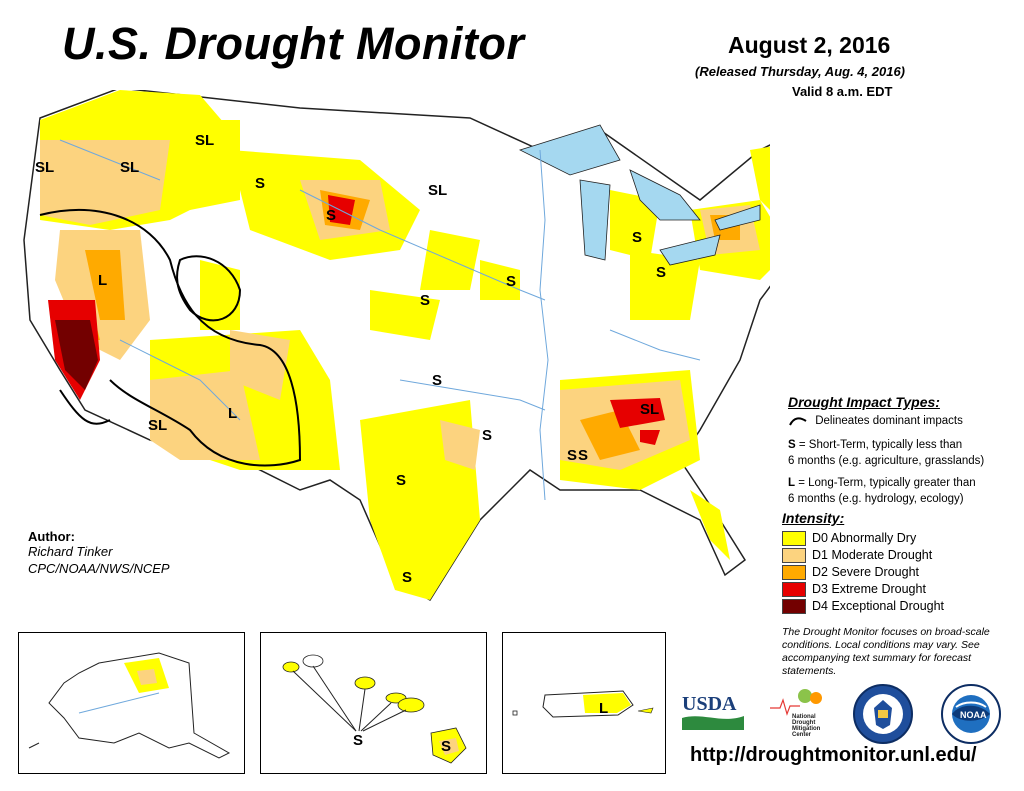 This screenshot has height=791, width=1024. I want to click on d3-swatch, so click(794, 590).